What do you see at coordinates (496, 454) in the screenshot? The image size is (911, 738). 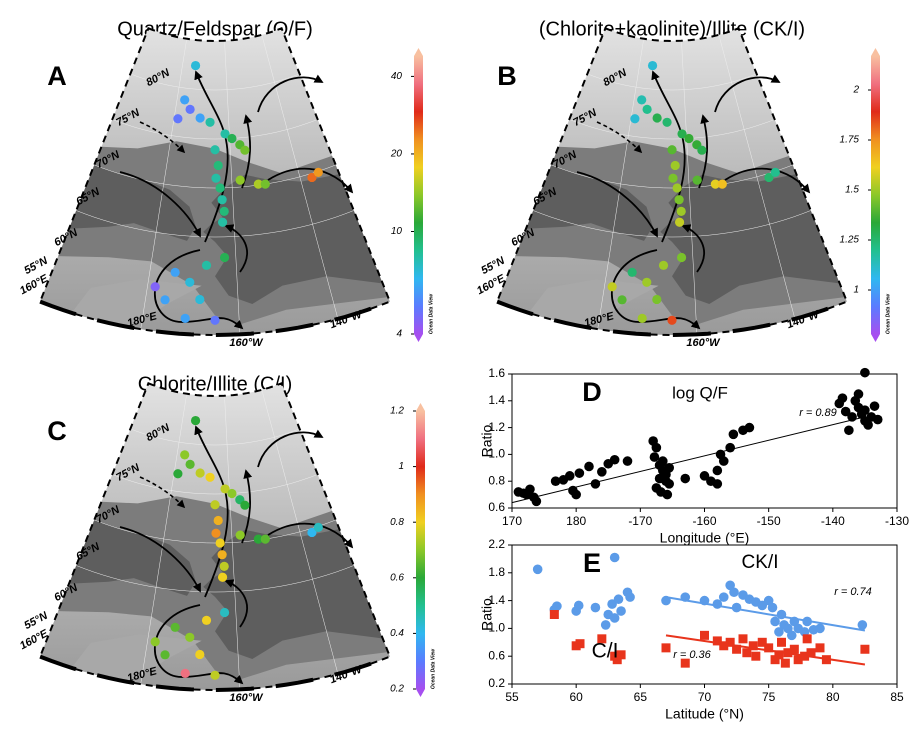 I see `y-tick-label: 1.0` at bounding box center [496, 454].